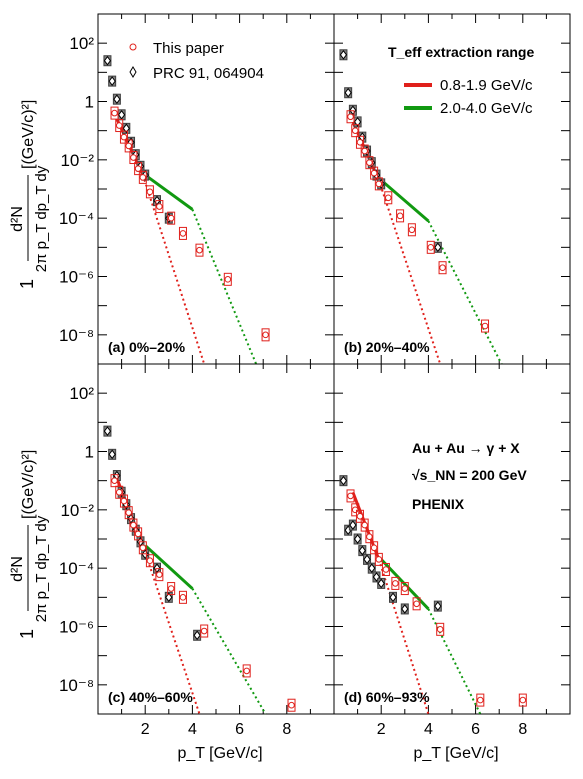 The height and width of the screenshot is (779, 583). What do you see at coordinates (466, 448) in the screenshot?
I see `annotation-collision: Au + Au → γ + X` at bounding box center [466, 448].